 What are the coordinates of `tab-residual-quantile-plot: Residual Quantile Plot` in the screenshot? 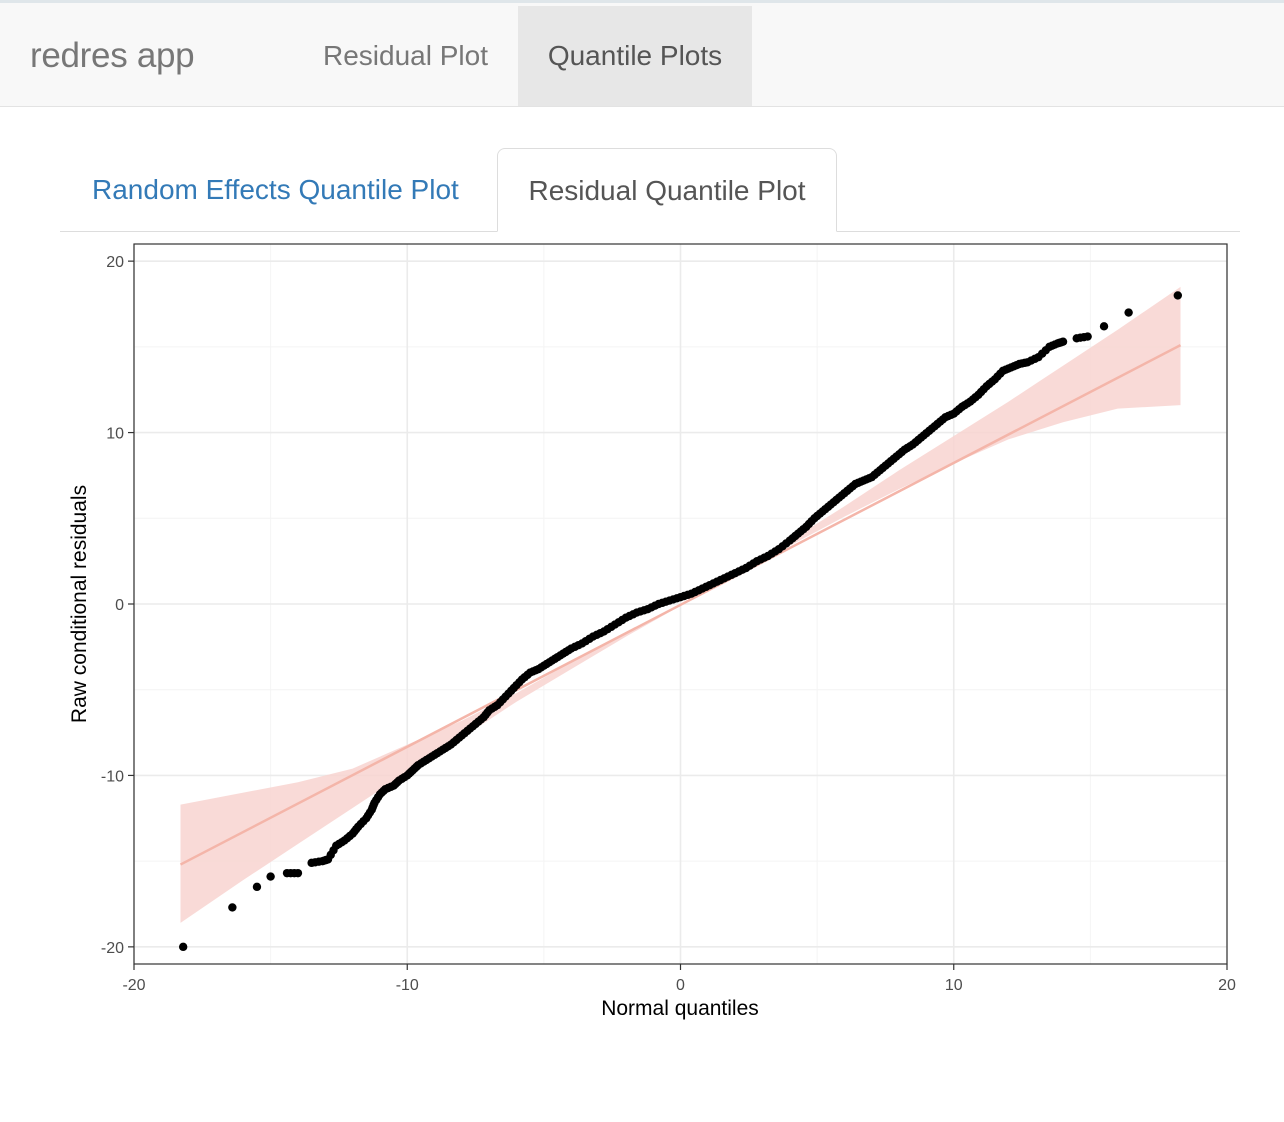 It's located at (667, 190).